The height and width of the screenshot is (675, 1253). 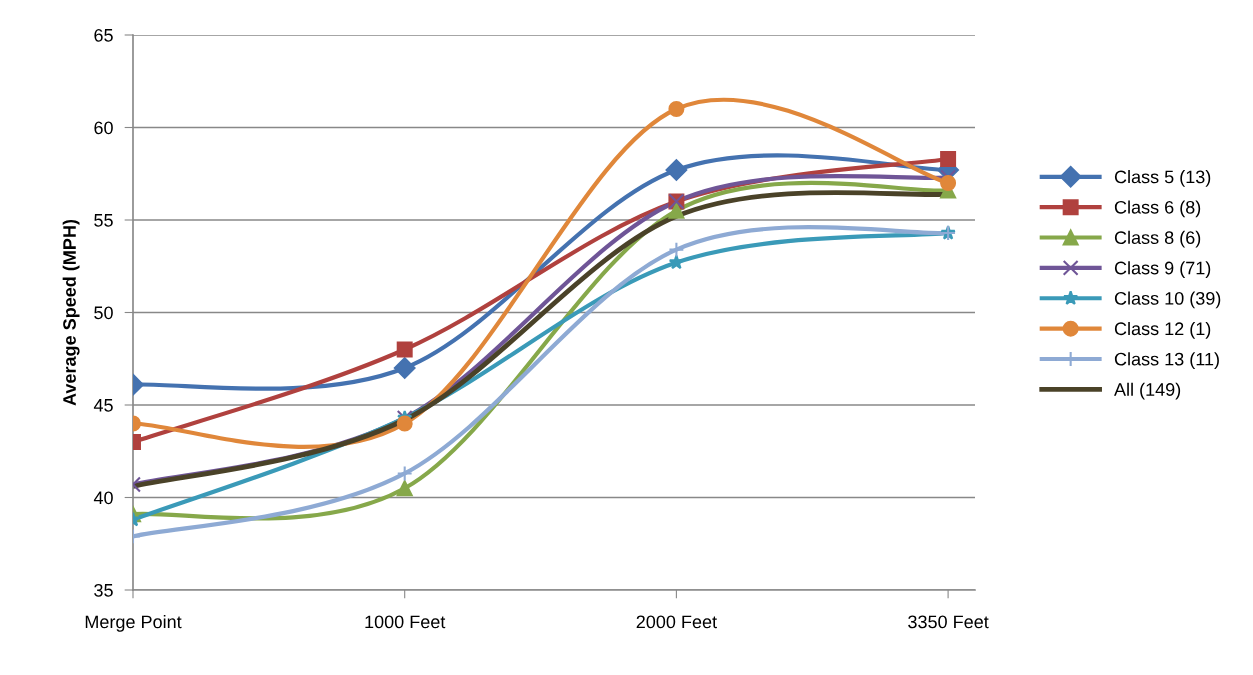 What do you see at coordinates (676, 622) in the screenshot?
I see `x-tick-label: 2000 Feet` at bounding box center [676, 622].